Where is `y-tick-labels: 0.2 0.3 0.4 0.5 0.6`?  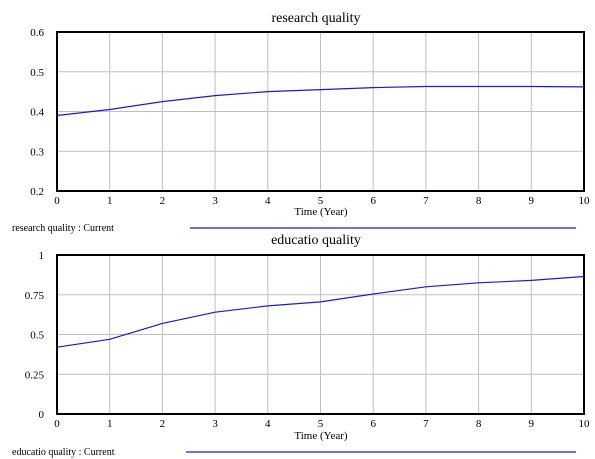 y-tick-labels: 0.2 0.3 0.4 0.5 0.6 is located at coordinates (37, 112).